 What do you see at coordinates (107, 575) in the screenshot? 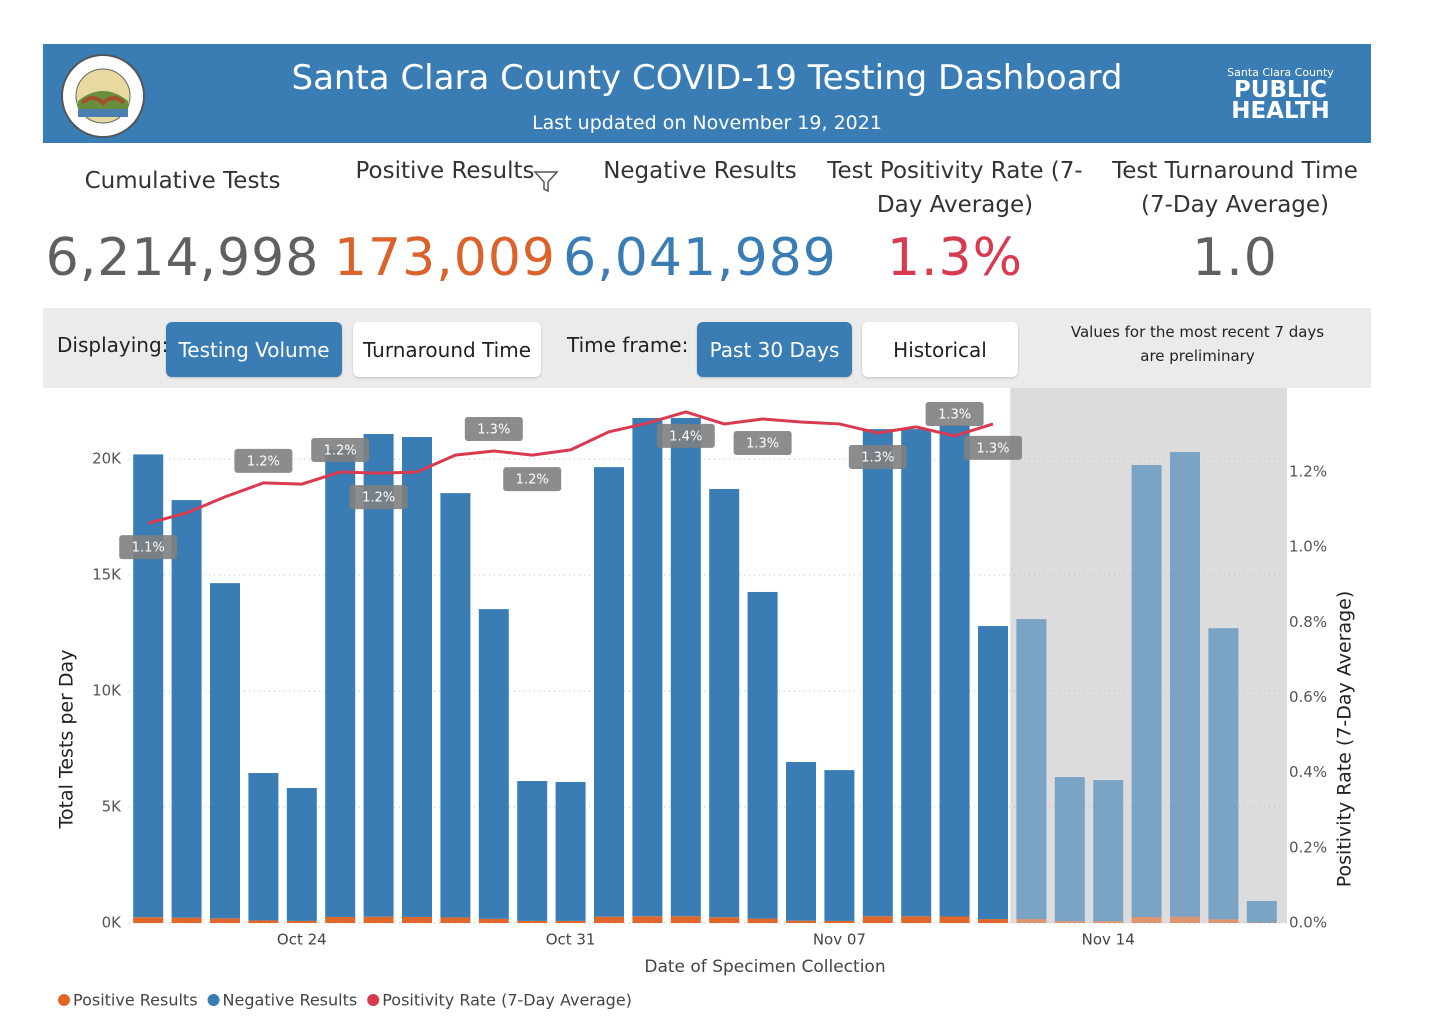
I see `y-tick-label: 15K` at bounding box center [107, 575].